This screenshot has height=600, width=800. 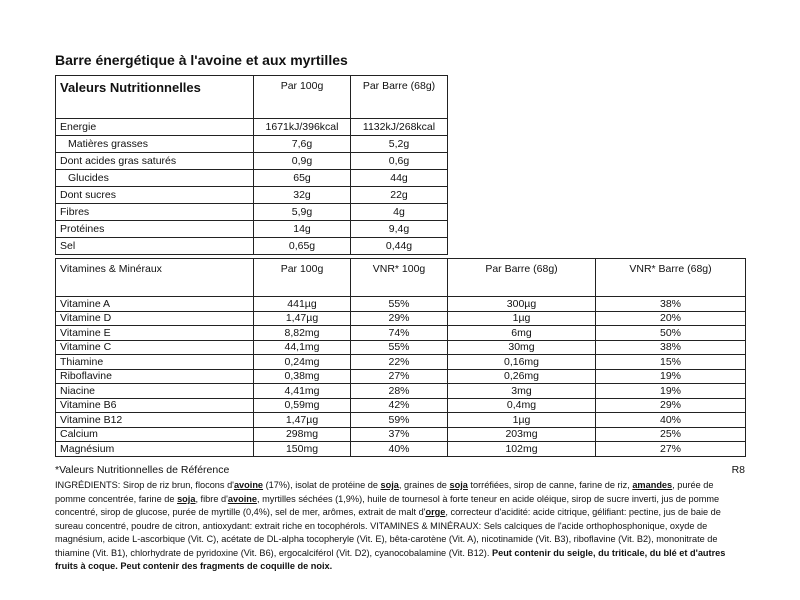 What do you see at coordinates (521, 347) in the screenshot?
I see `cell: 30mg` at bounding box center [521, 347].